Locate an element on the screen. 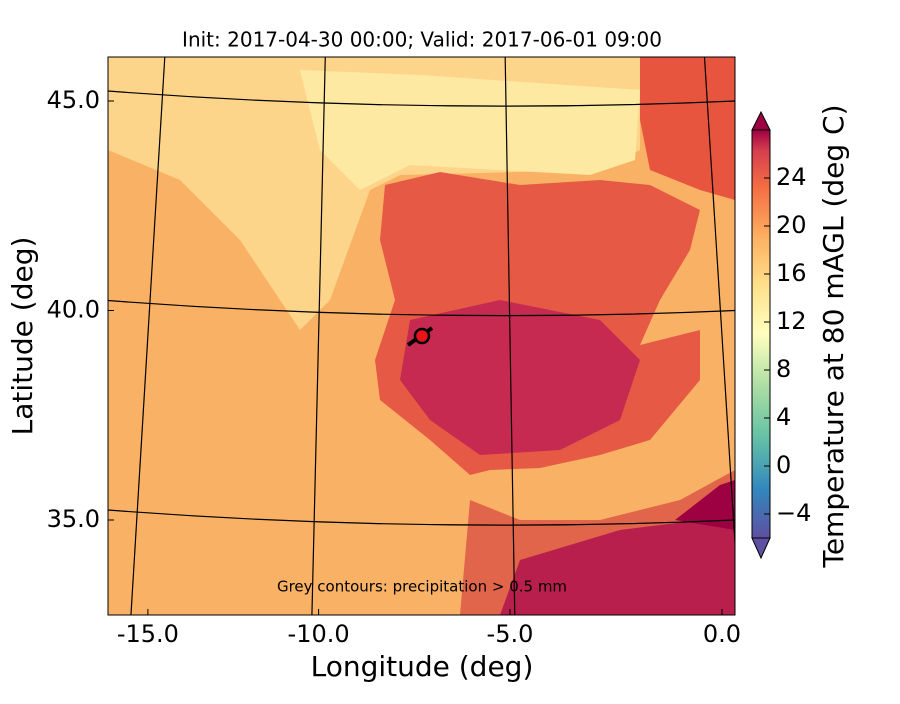 The image size is (900, 704). y-tick-label: 35.0 is located at coordinates (73, 519).